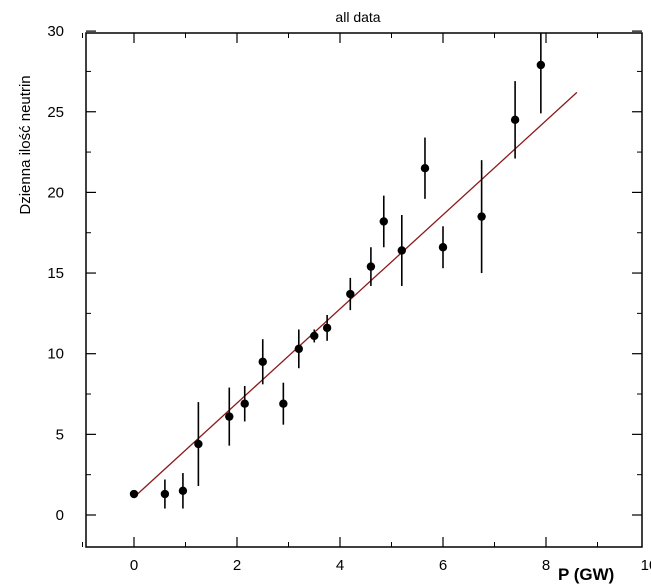  I want to click on y-tick-label: 15, so click(55, 273).